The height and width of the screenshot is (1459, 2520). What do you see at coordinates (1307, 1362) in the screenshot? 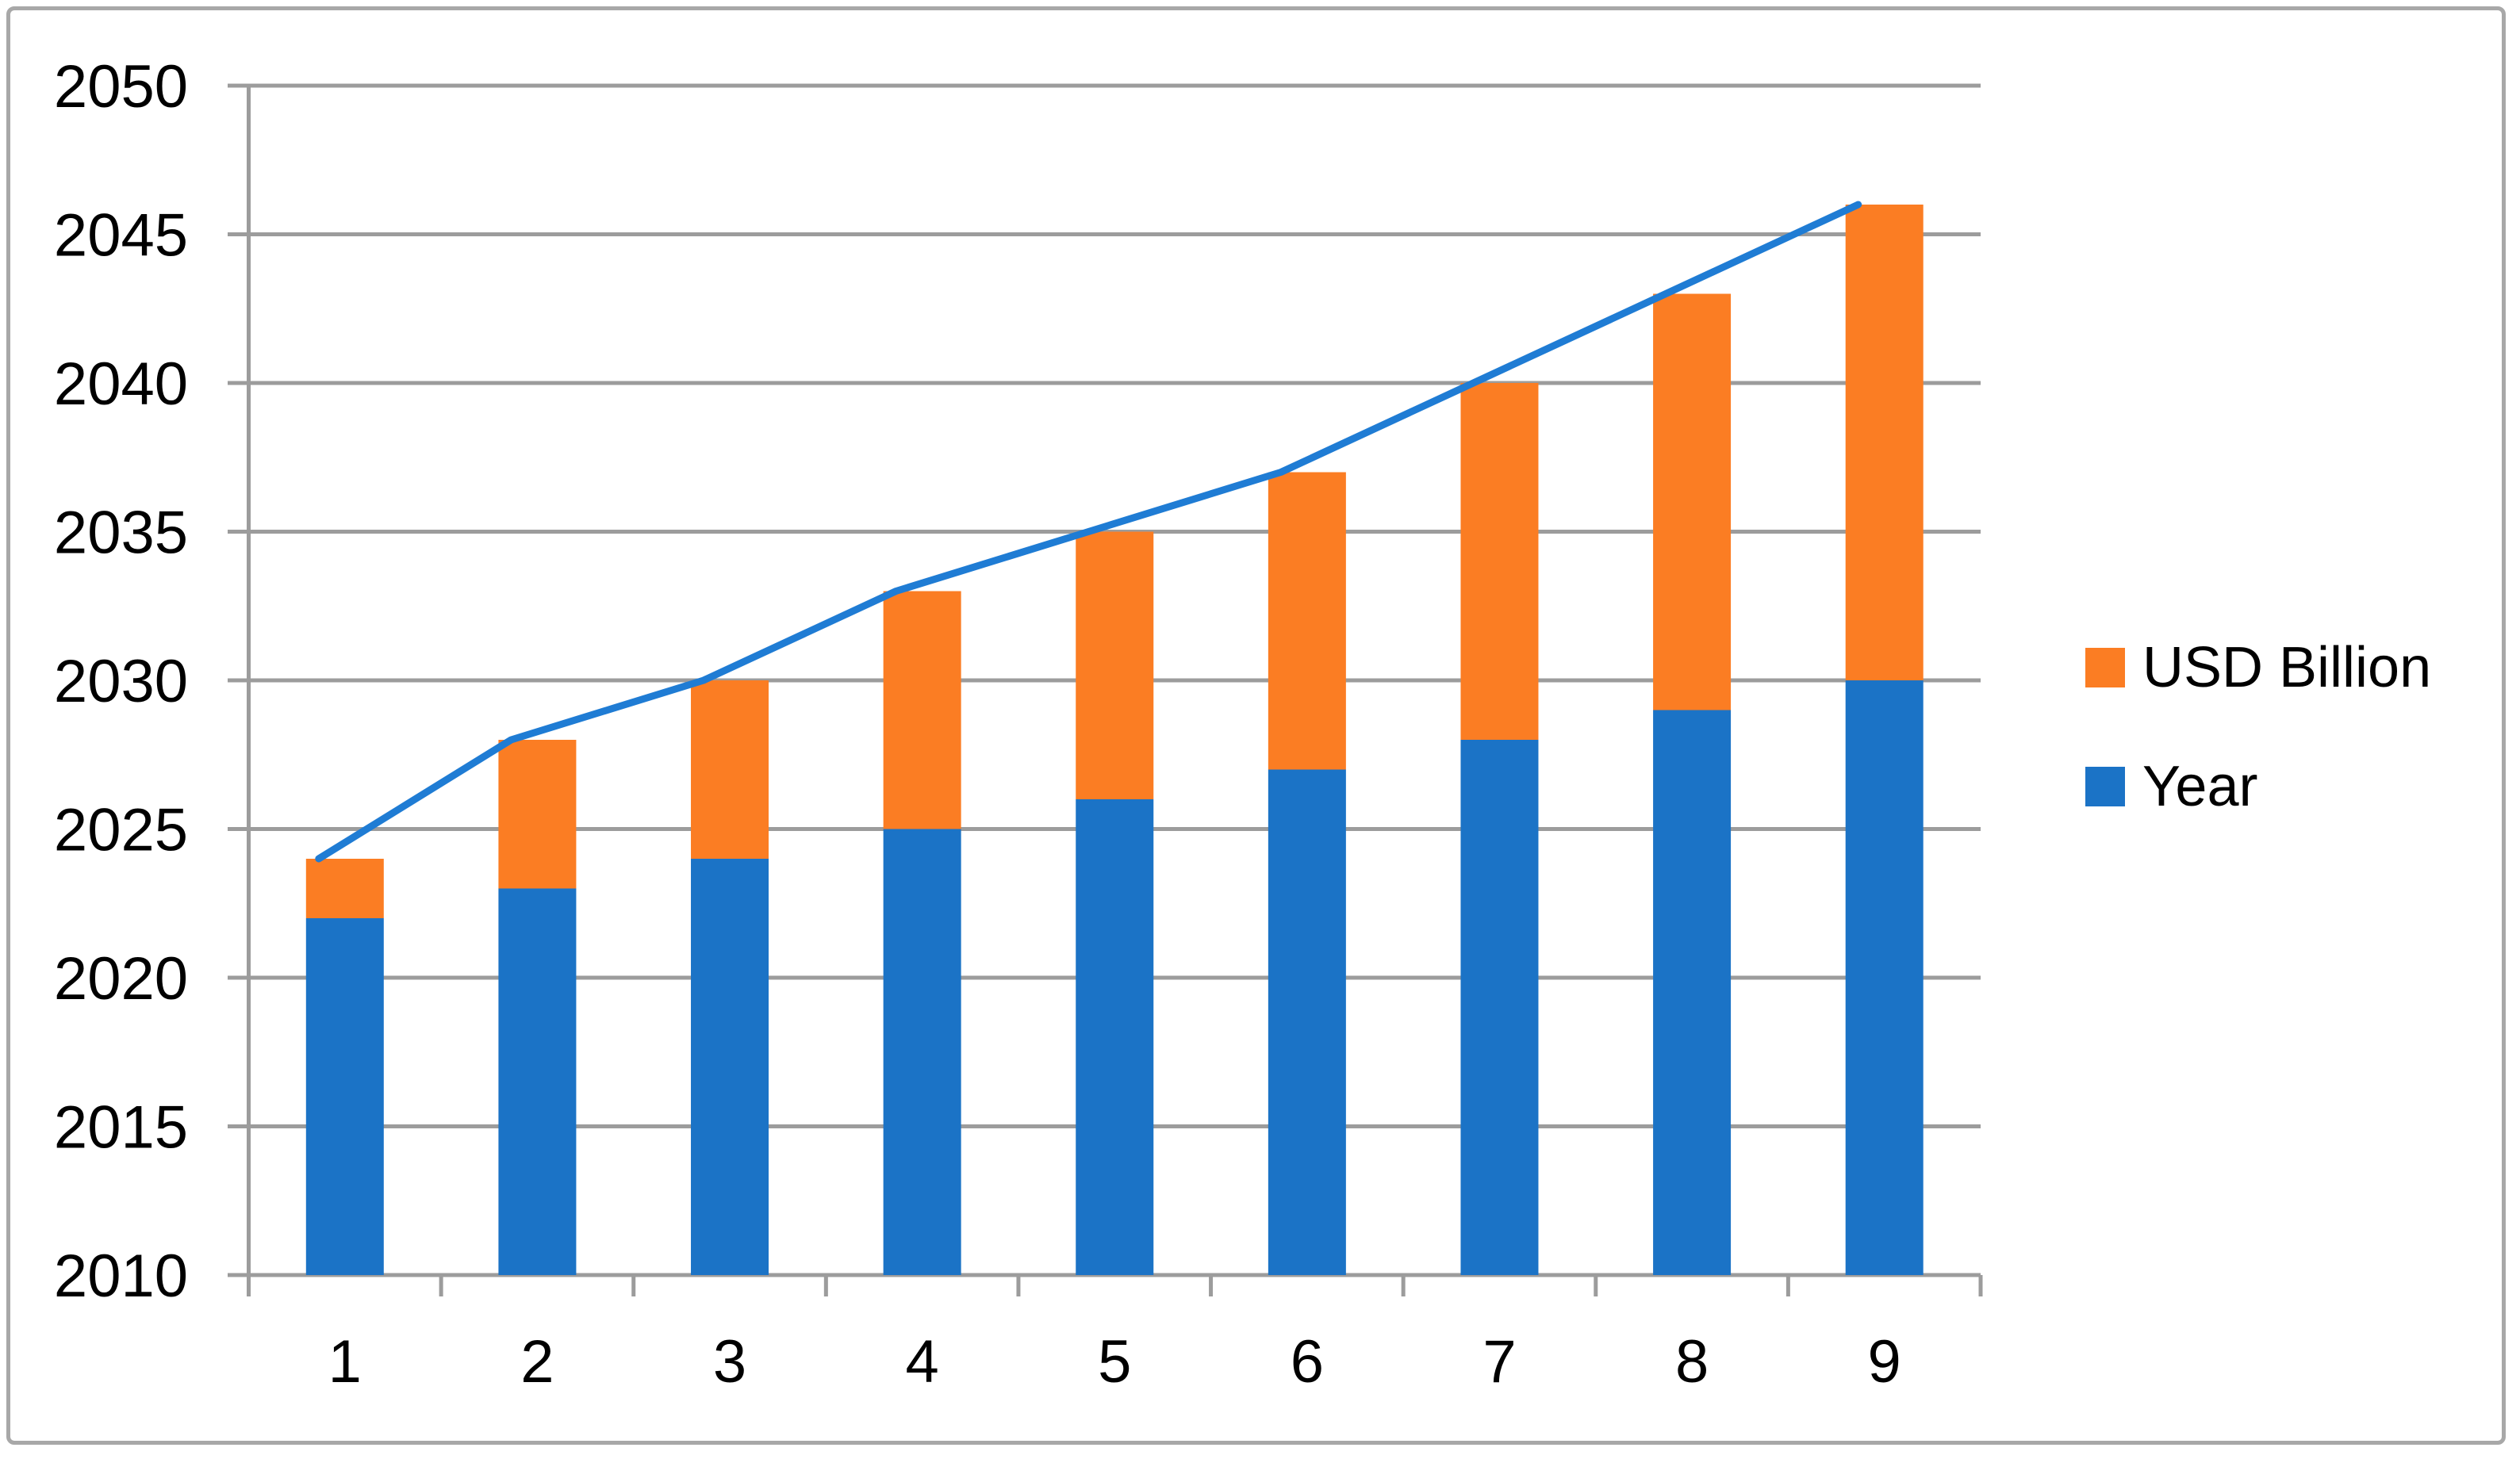
I see `x-tick-label-6: 6` at bounding box center [1307, 1362].